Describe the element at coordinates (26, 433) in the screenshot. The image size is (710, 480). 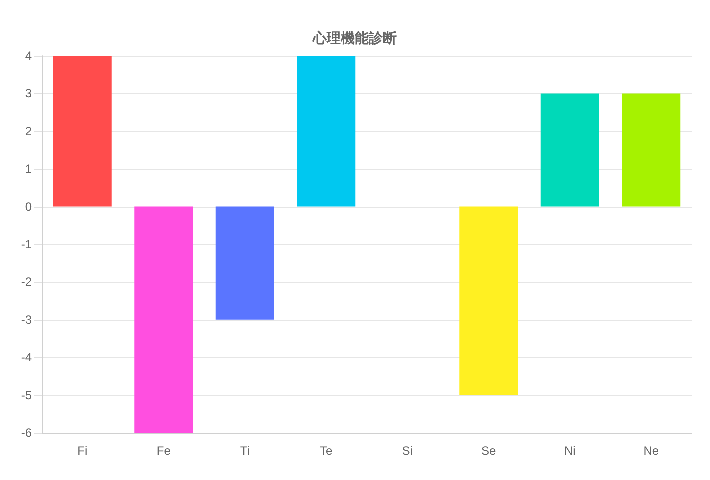
I see `y-tick-label: -6` at that location.